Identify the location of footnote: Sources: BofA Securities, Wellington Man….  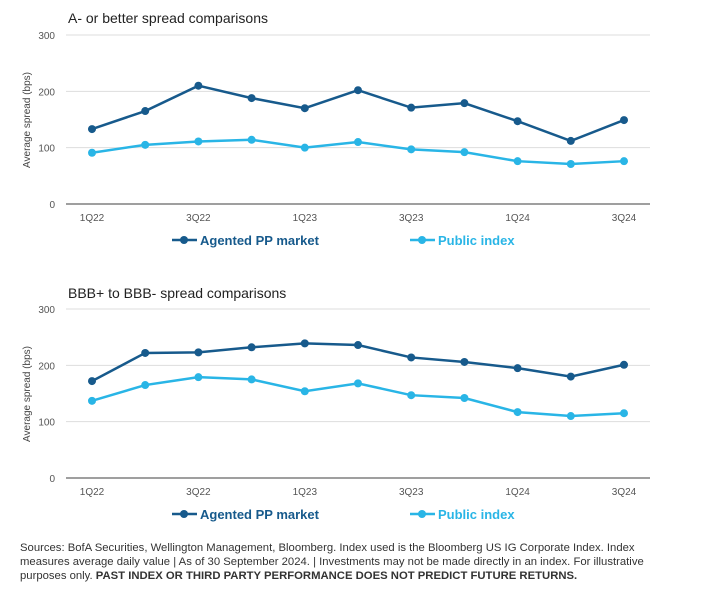
(340, 562).